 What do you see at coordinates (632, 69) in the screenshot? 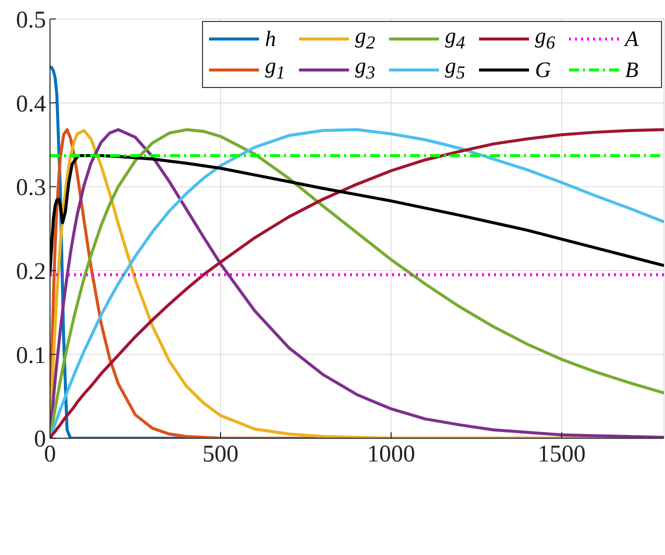
I see `legend-label: B` at bounding box center [632, 69].